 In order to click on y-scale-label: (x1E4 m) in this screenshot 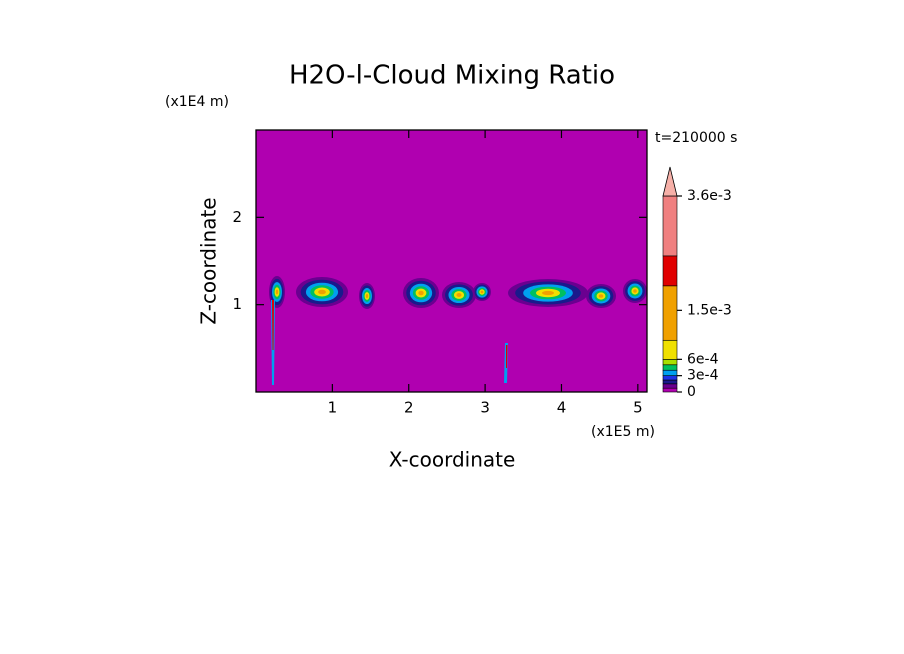, I will do `click(197, 102)`.